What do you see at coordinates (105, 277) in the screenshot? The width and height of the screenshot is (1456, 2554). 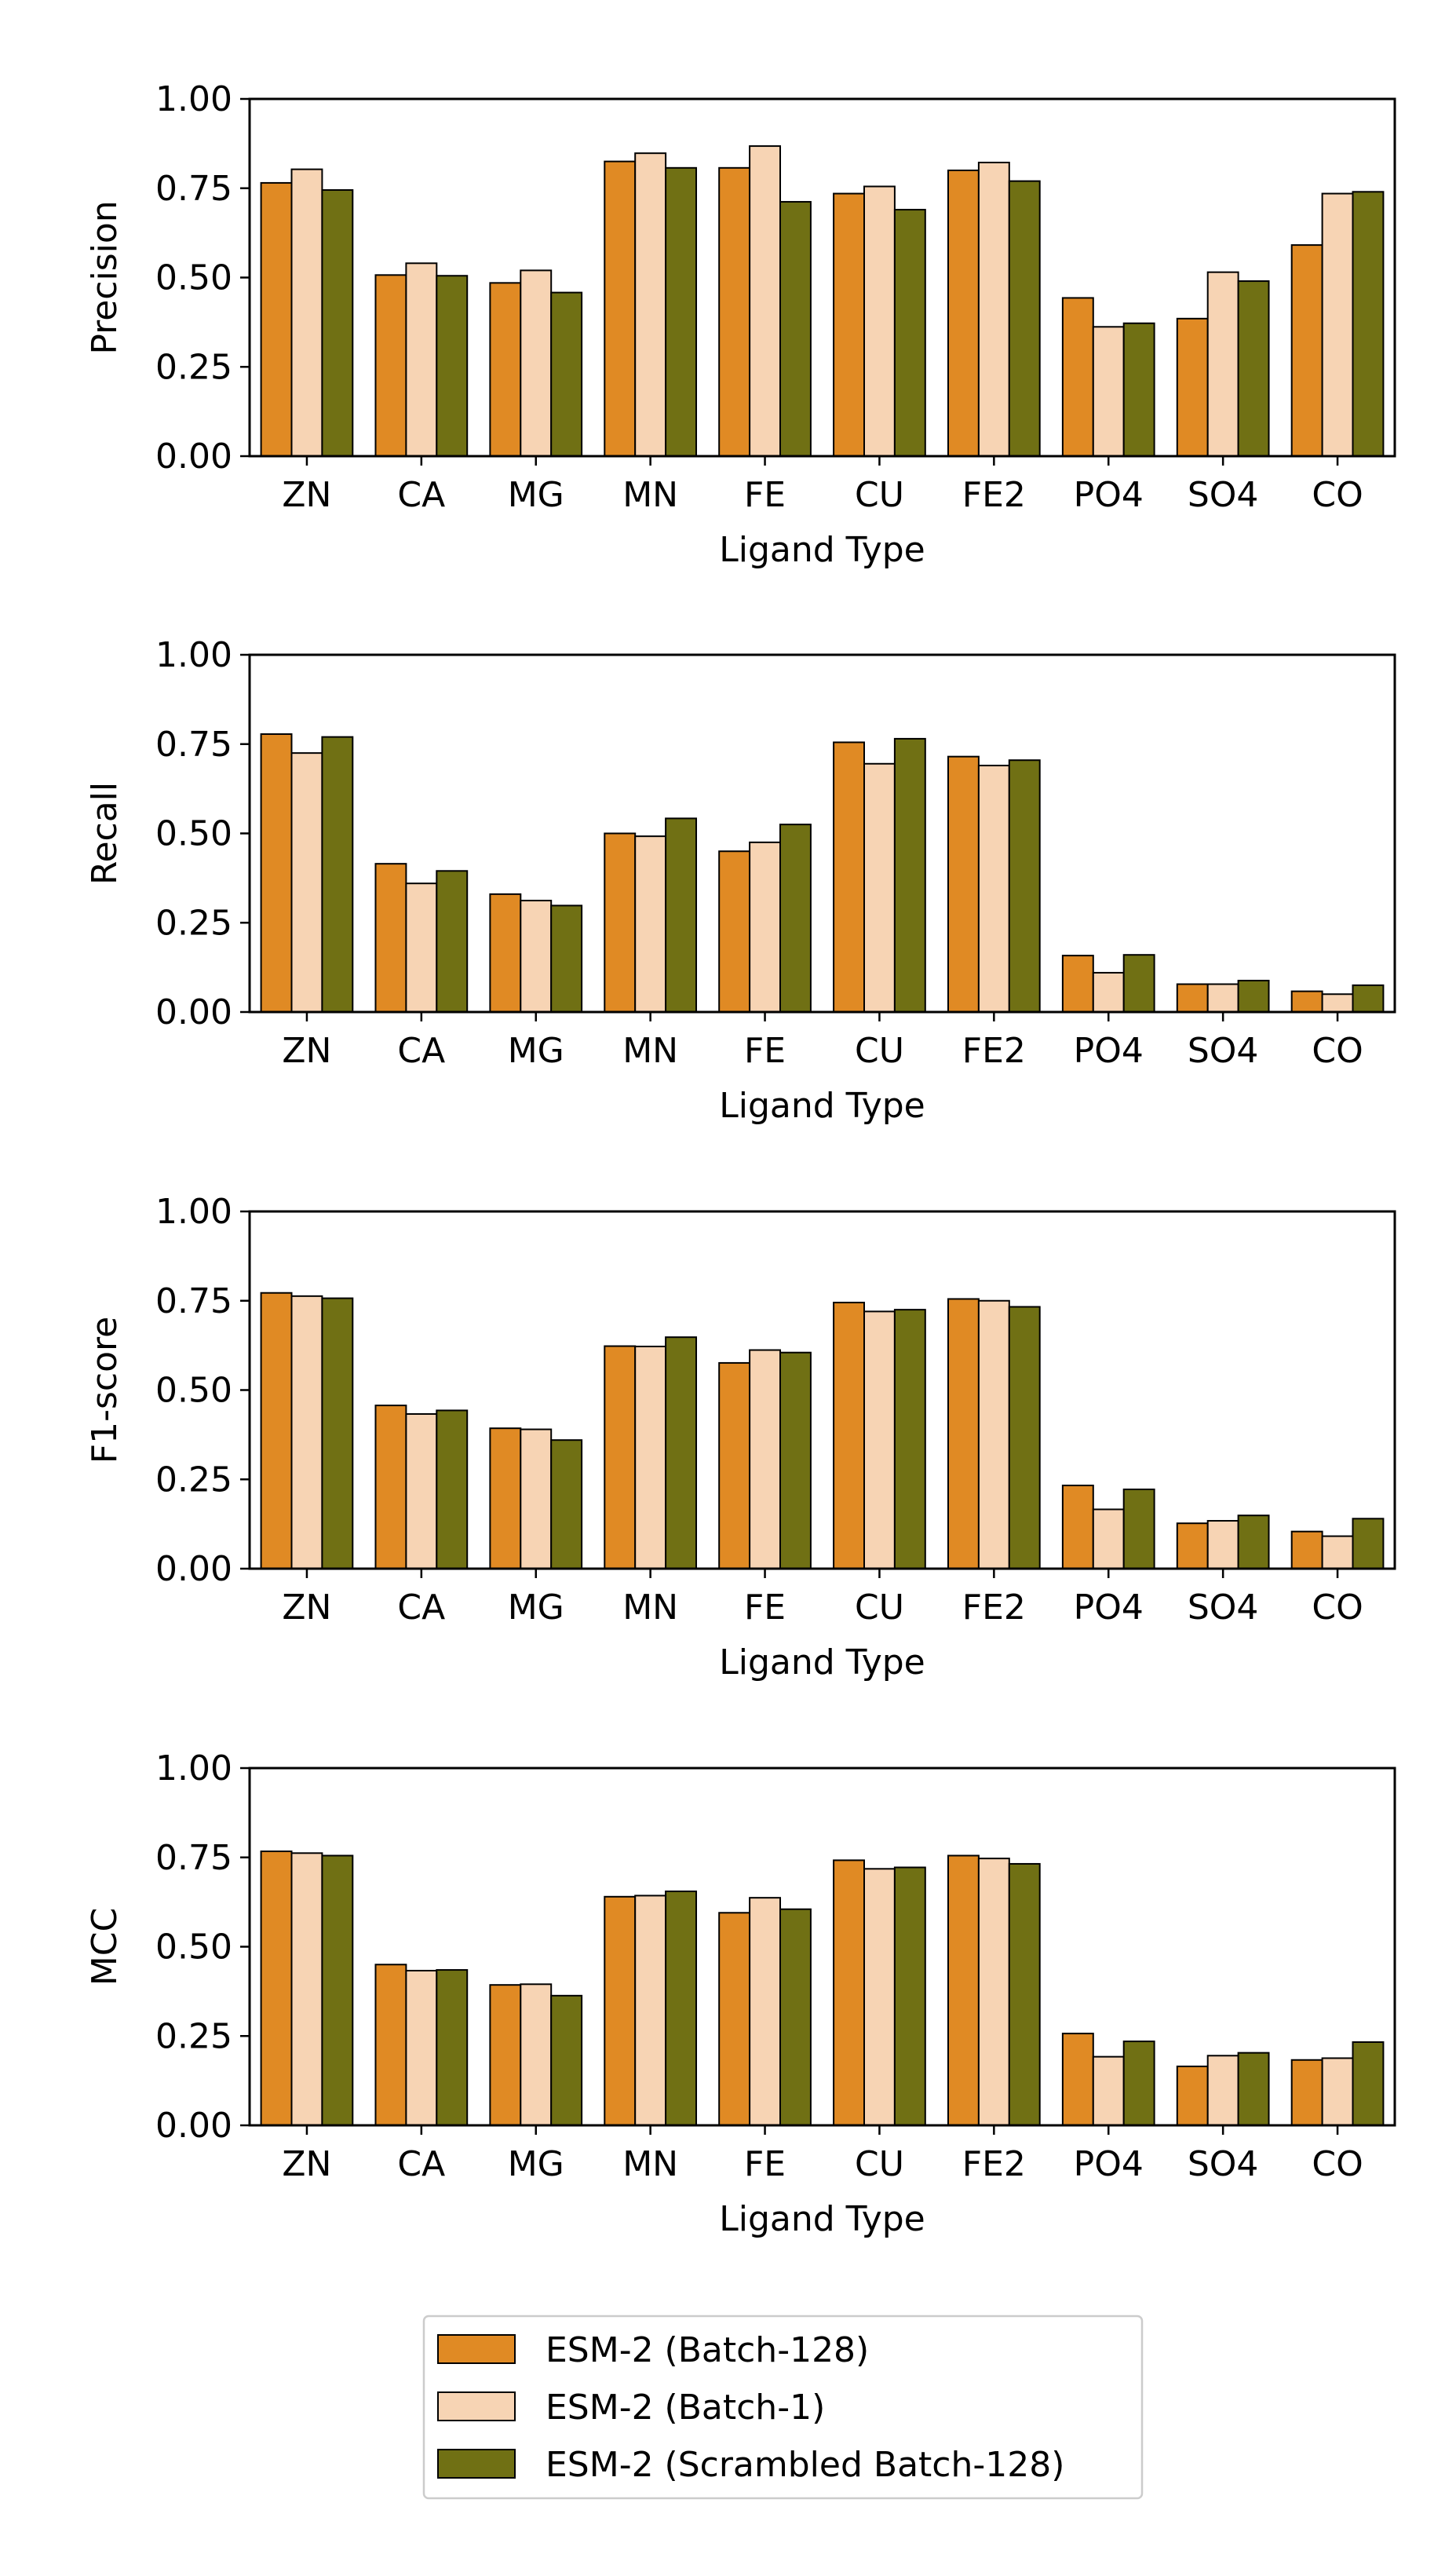 I see `y-axis-label: Precision` at bounding box center [105, 277].